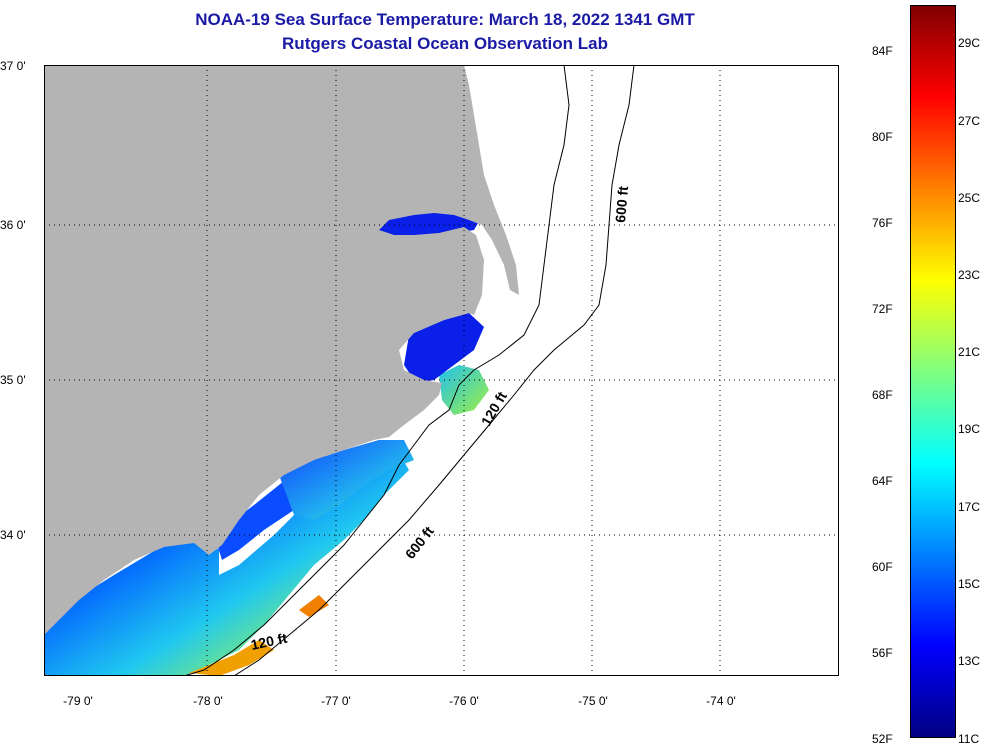 The width and height of the screenshot is (992, 754). What do you see at coordinates (969, 661) in the screenshot?
I see `colorbar-label-13c: 13C` at bounding box center [969, 661].